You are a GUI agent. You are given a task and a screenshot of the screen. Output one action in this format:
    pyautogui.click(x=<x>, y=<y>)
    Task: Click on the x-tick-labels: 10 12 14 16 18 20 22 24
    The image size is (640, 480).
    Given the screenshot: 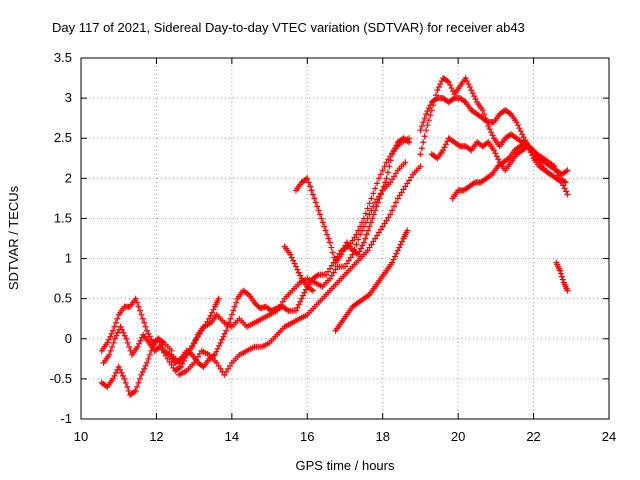 What is the action you would take?
    pyautogui.click(x=345, y=436)
    